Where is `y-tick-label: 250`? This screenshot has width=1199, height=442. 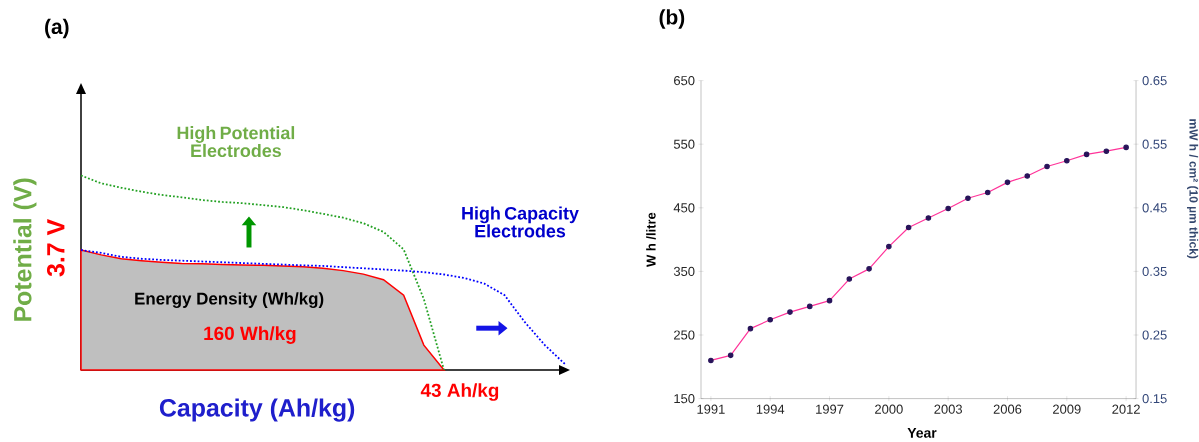 y-tick-label: 250 is located at coordinates (684, 335).